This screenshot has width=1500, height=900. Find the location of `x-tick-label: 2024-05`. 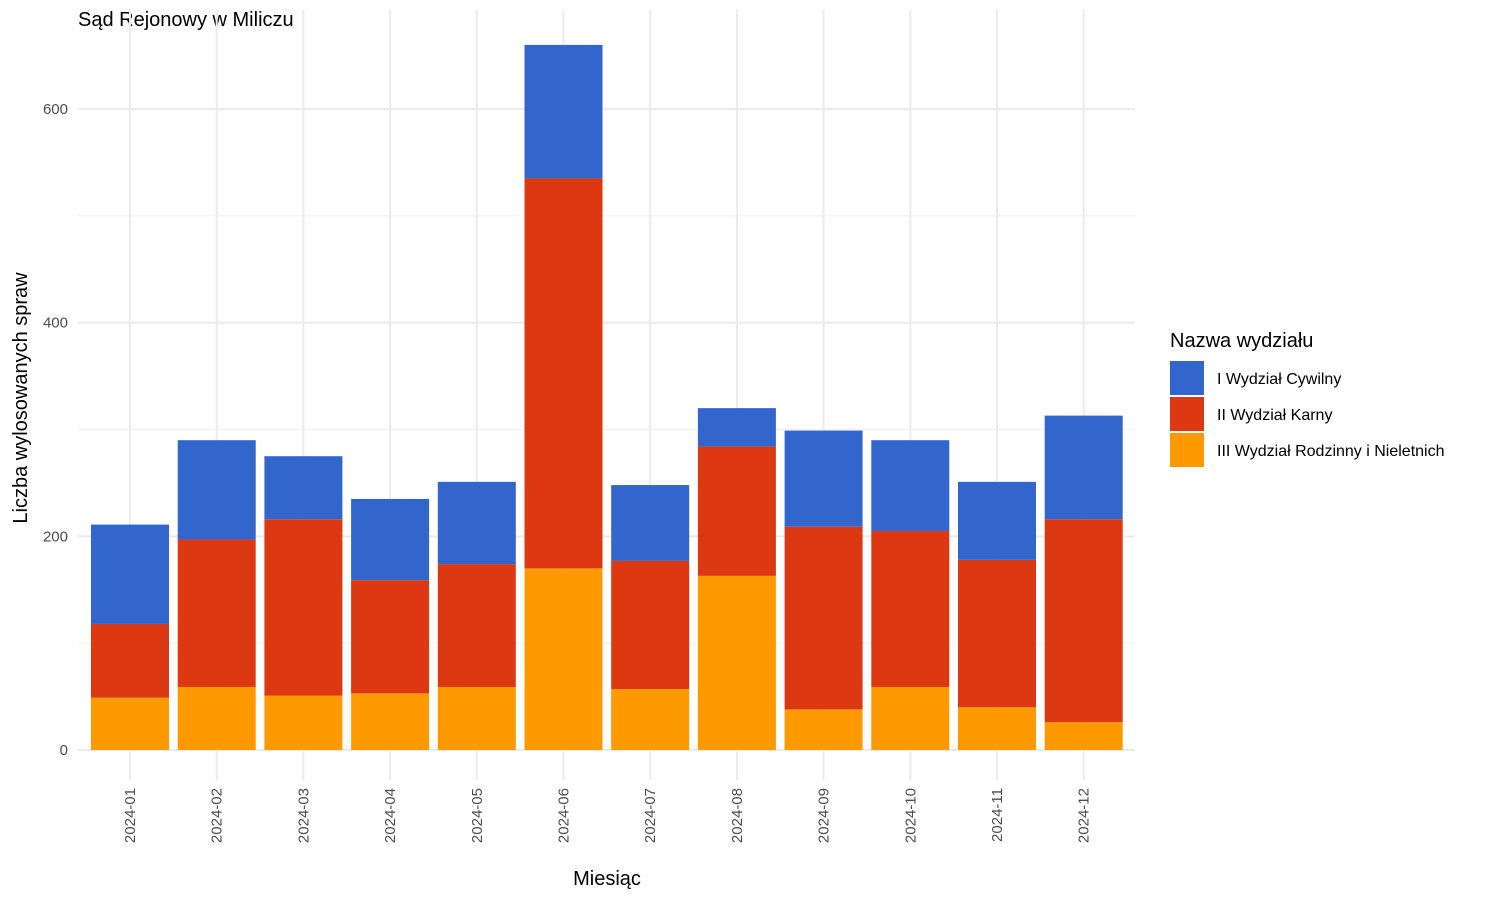

x-tick-label: 2024-05 is located at coordinates (477, 815).